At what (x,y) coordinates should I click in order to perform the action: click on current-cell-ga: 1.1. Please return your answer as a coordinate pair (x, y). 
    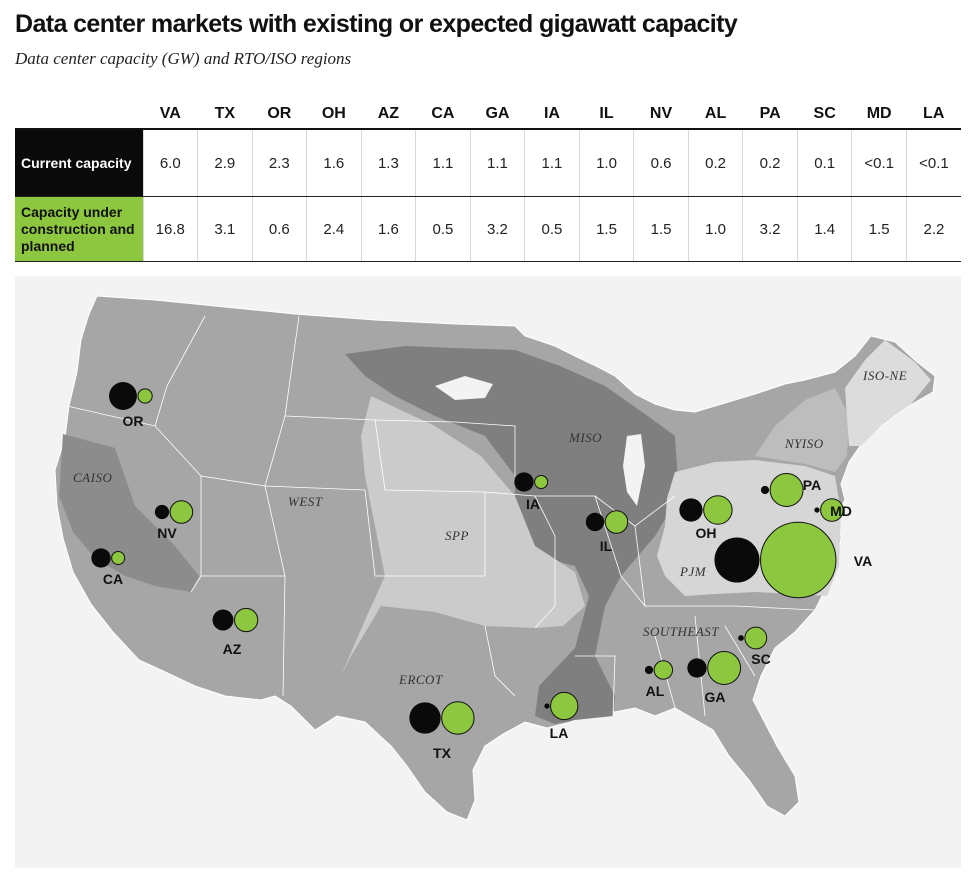
    Looking at the image, I should click on (497, 163).